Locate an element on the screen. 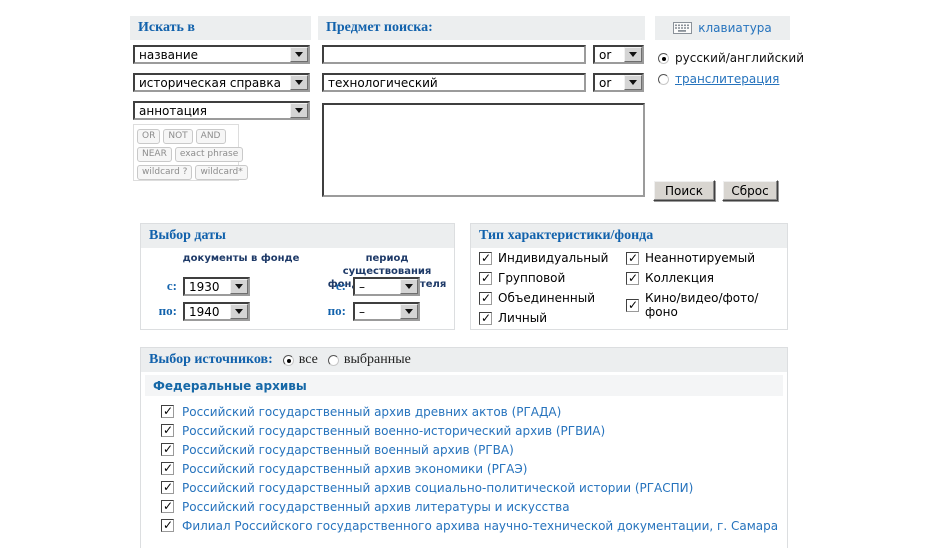  search-in-title: Искать в is located at coordinates (166, 27).